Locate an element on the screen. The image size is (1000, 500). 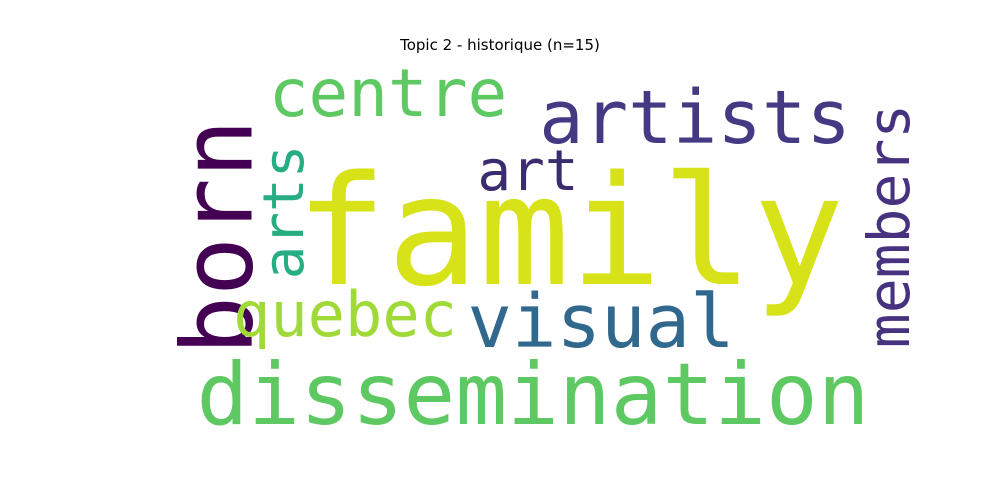
word-quebec: quebec is located at coordinates (345, 314).